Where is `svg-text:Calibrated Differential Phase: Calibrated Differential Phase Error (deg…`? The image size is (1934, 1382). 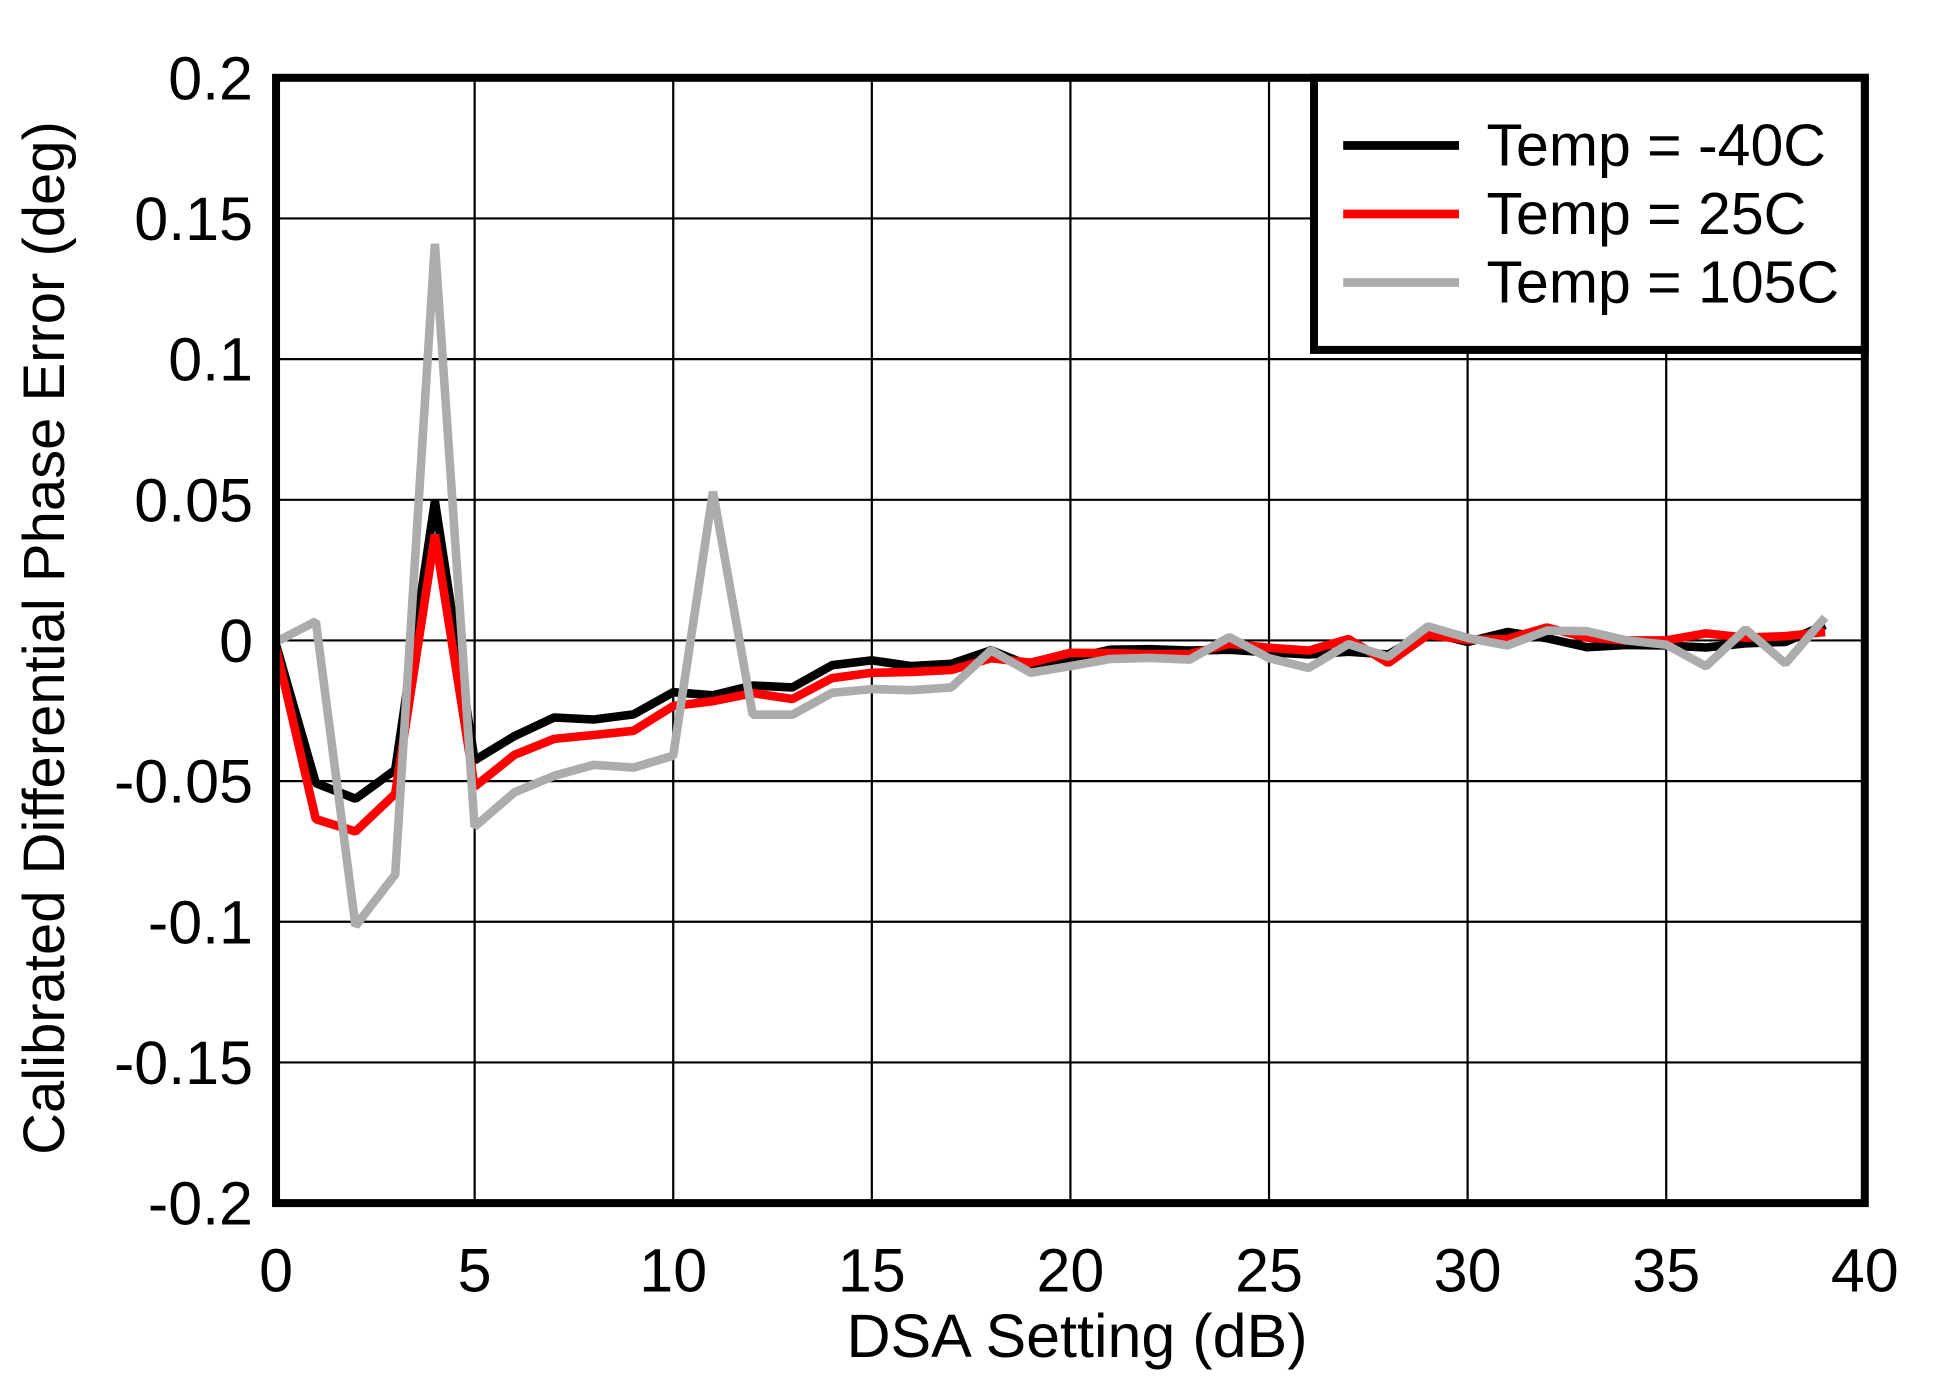
svg-text:Calibrated Differential Phase: Calibrated Differential Phase Error (deg… is located at coordinates (44, 638).